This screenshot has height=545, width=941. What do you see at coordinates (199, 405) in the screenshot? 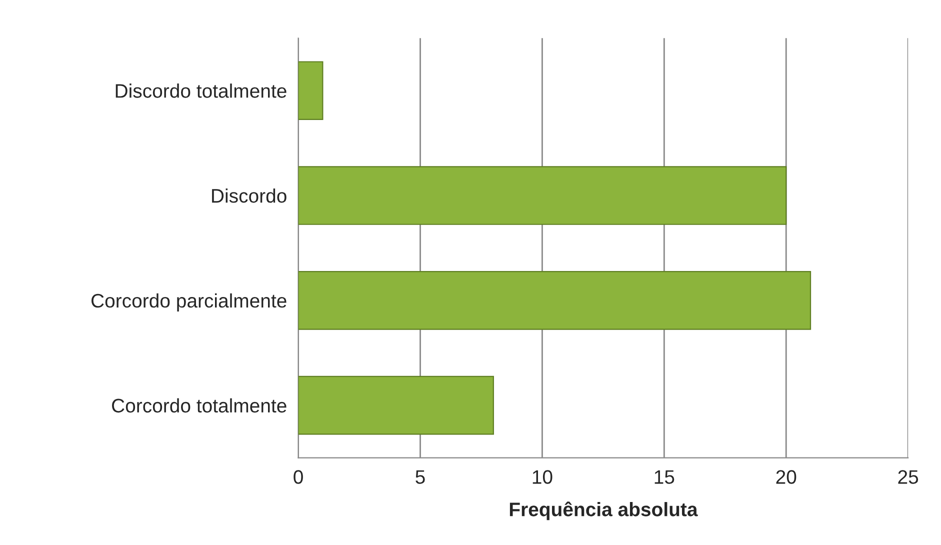
I see `y-tick-label: Corcordo totalmente` at bounding box center [199, 405].